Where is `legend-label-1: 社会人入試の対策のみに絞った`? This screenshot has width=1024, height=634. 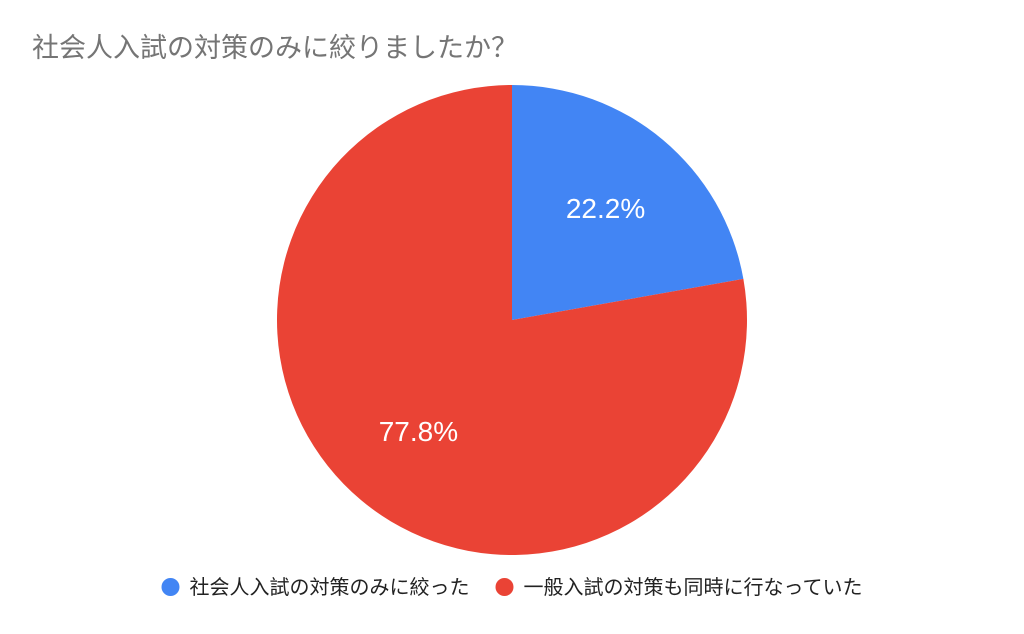
legend-label-1: 社会人入試の対策のみに絞った is located at coordinates (330, 587).